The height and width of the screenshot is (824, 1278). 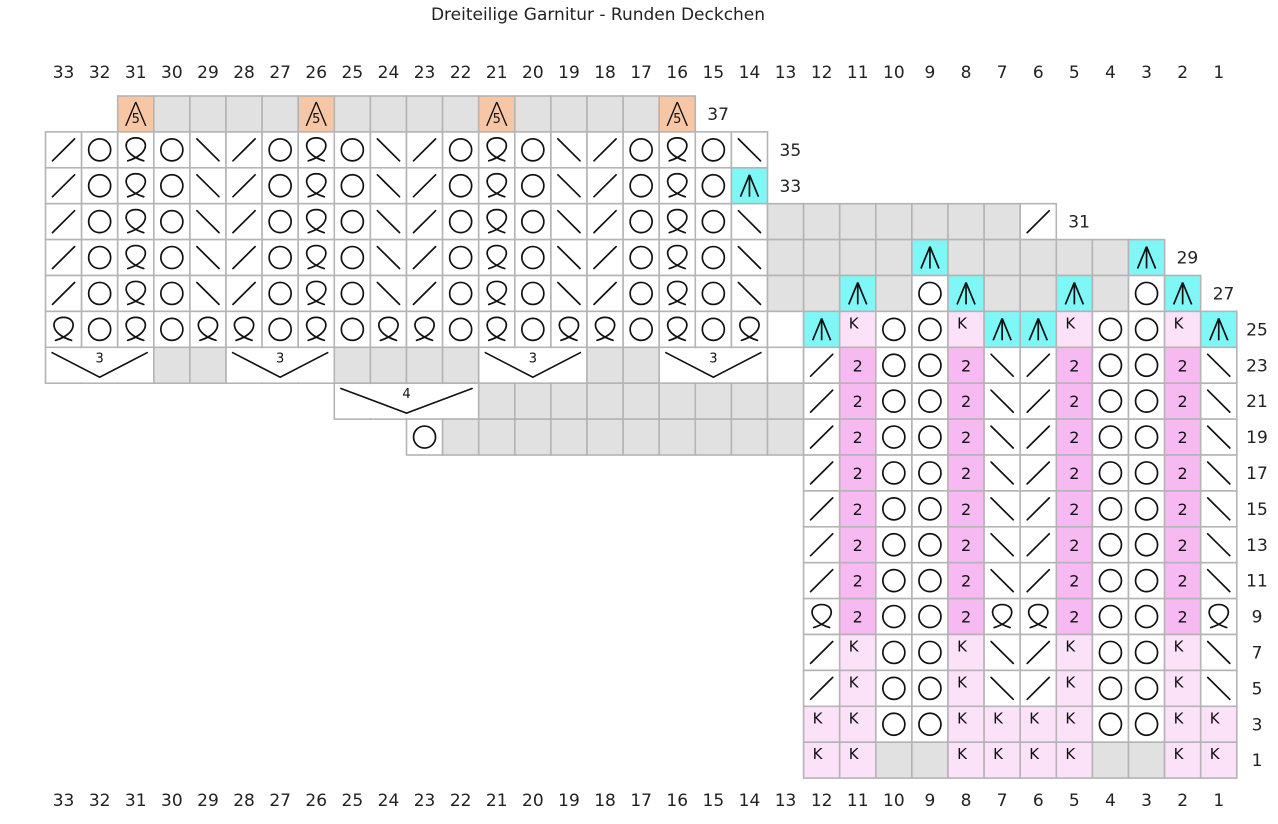 What do you see at coordinates (461, 73) in the screenshot?
I see `column-label-top: 22` at bounding box center [461, 73].